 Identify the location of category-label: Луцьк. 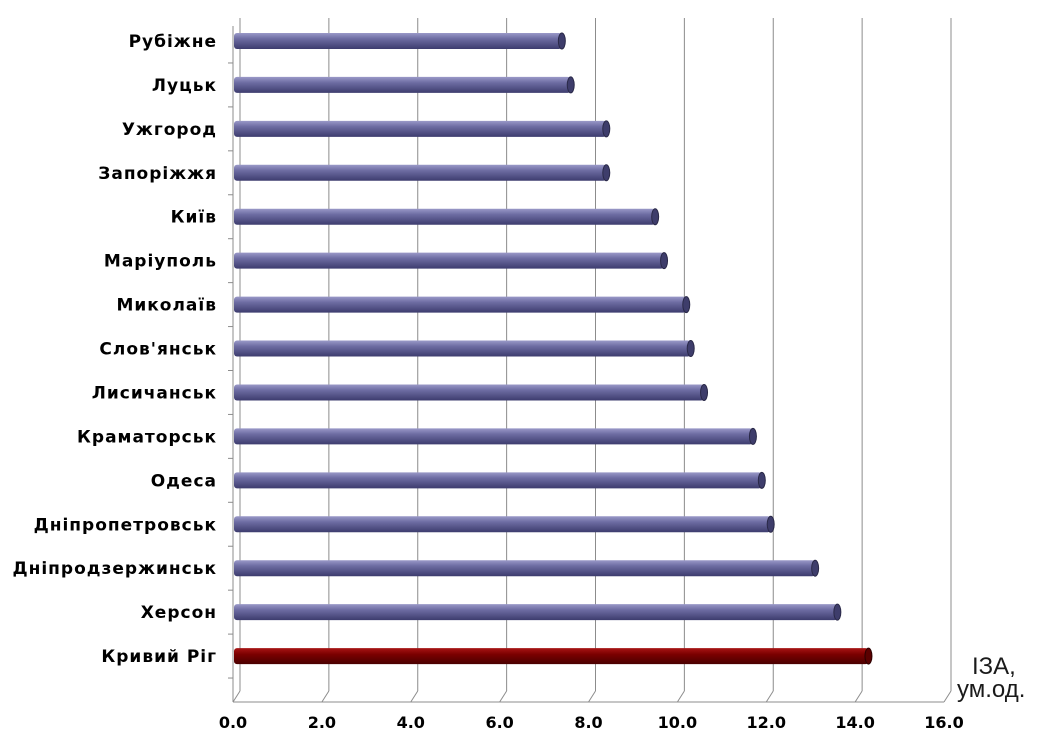
(184, 86).